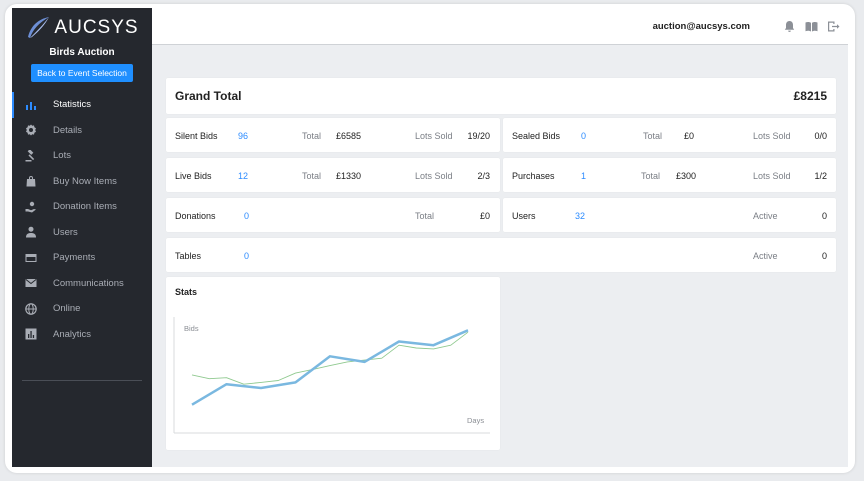  I want to click on brand-logo: AUCSYS, so click(82, 25).